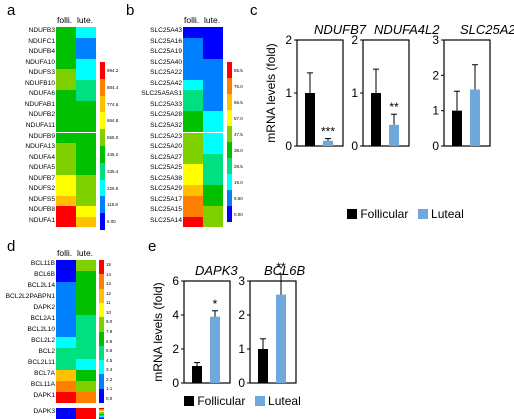  What do you see at coordinates (166, 125) in the screenshot?
I see `heatmap-b-row-label: SLC25A32` at bounding box center [166, 125].